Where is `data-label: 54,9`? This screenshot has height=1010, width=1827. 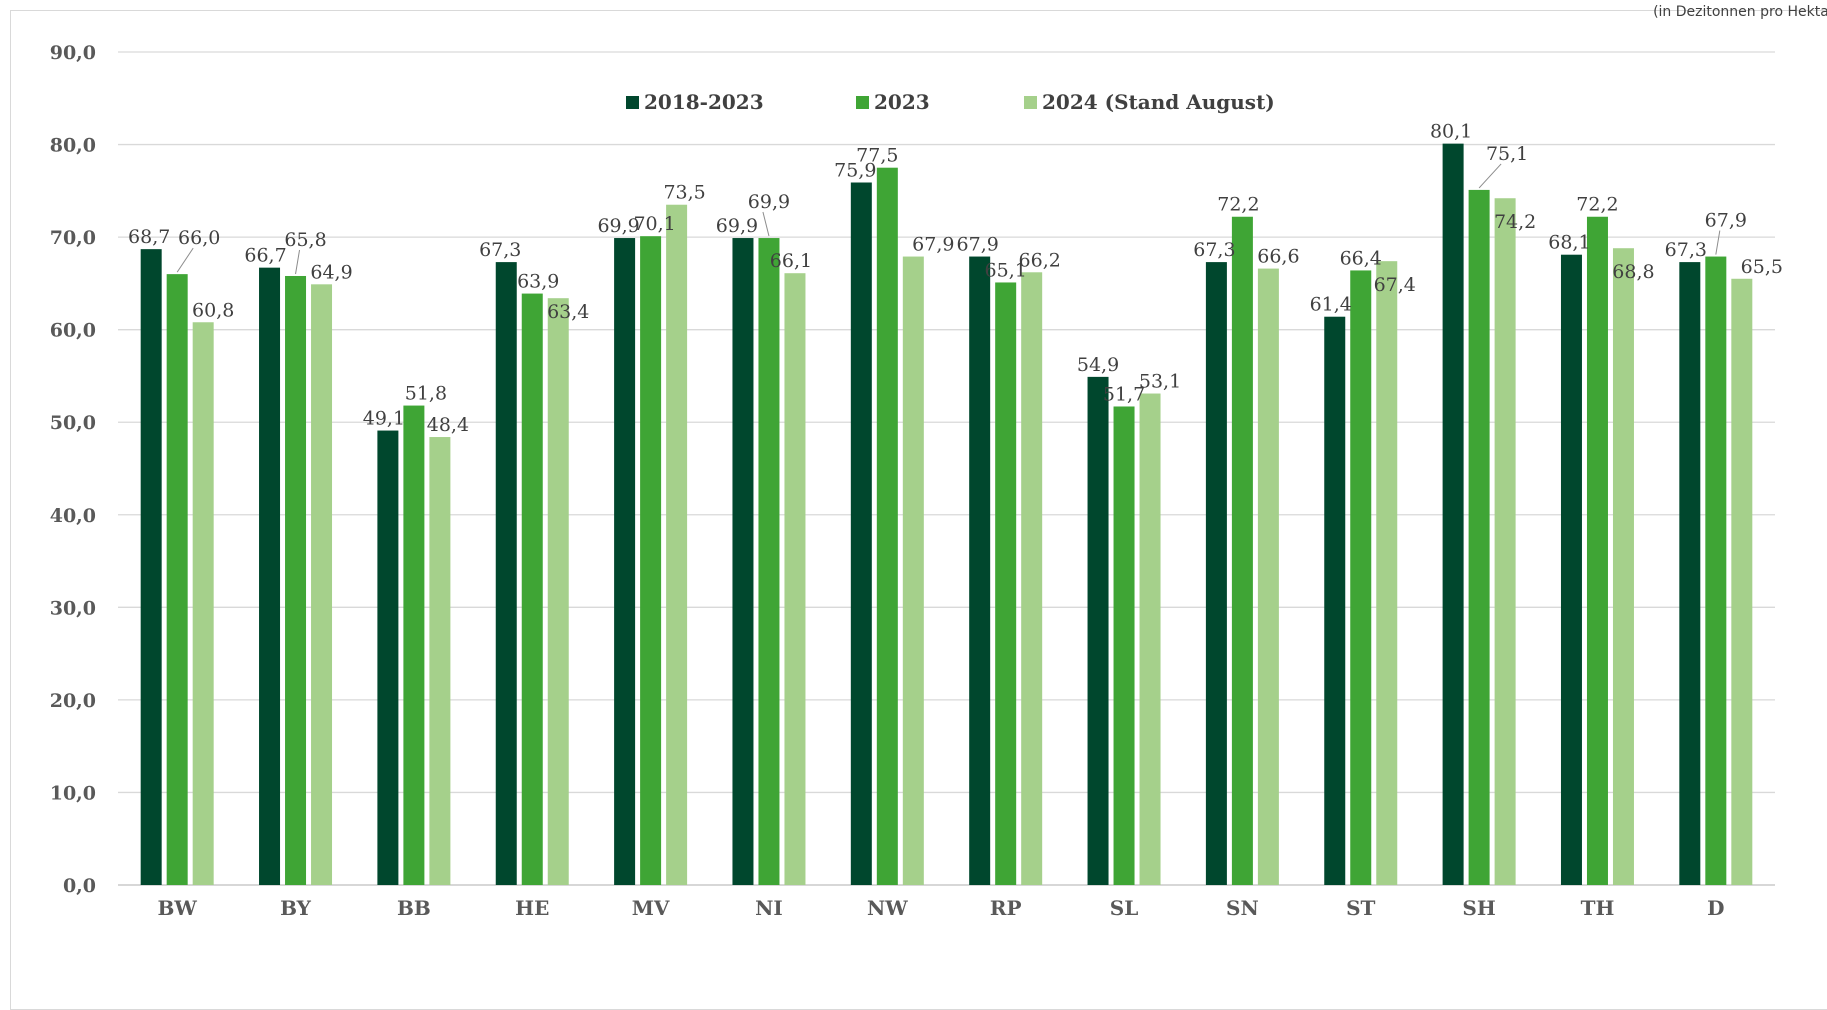
data-label: 54,9 is located at coordinates (1098, 365).